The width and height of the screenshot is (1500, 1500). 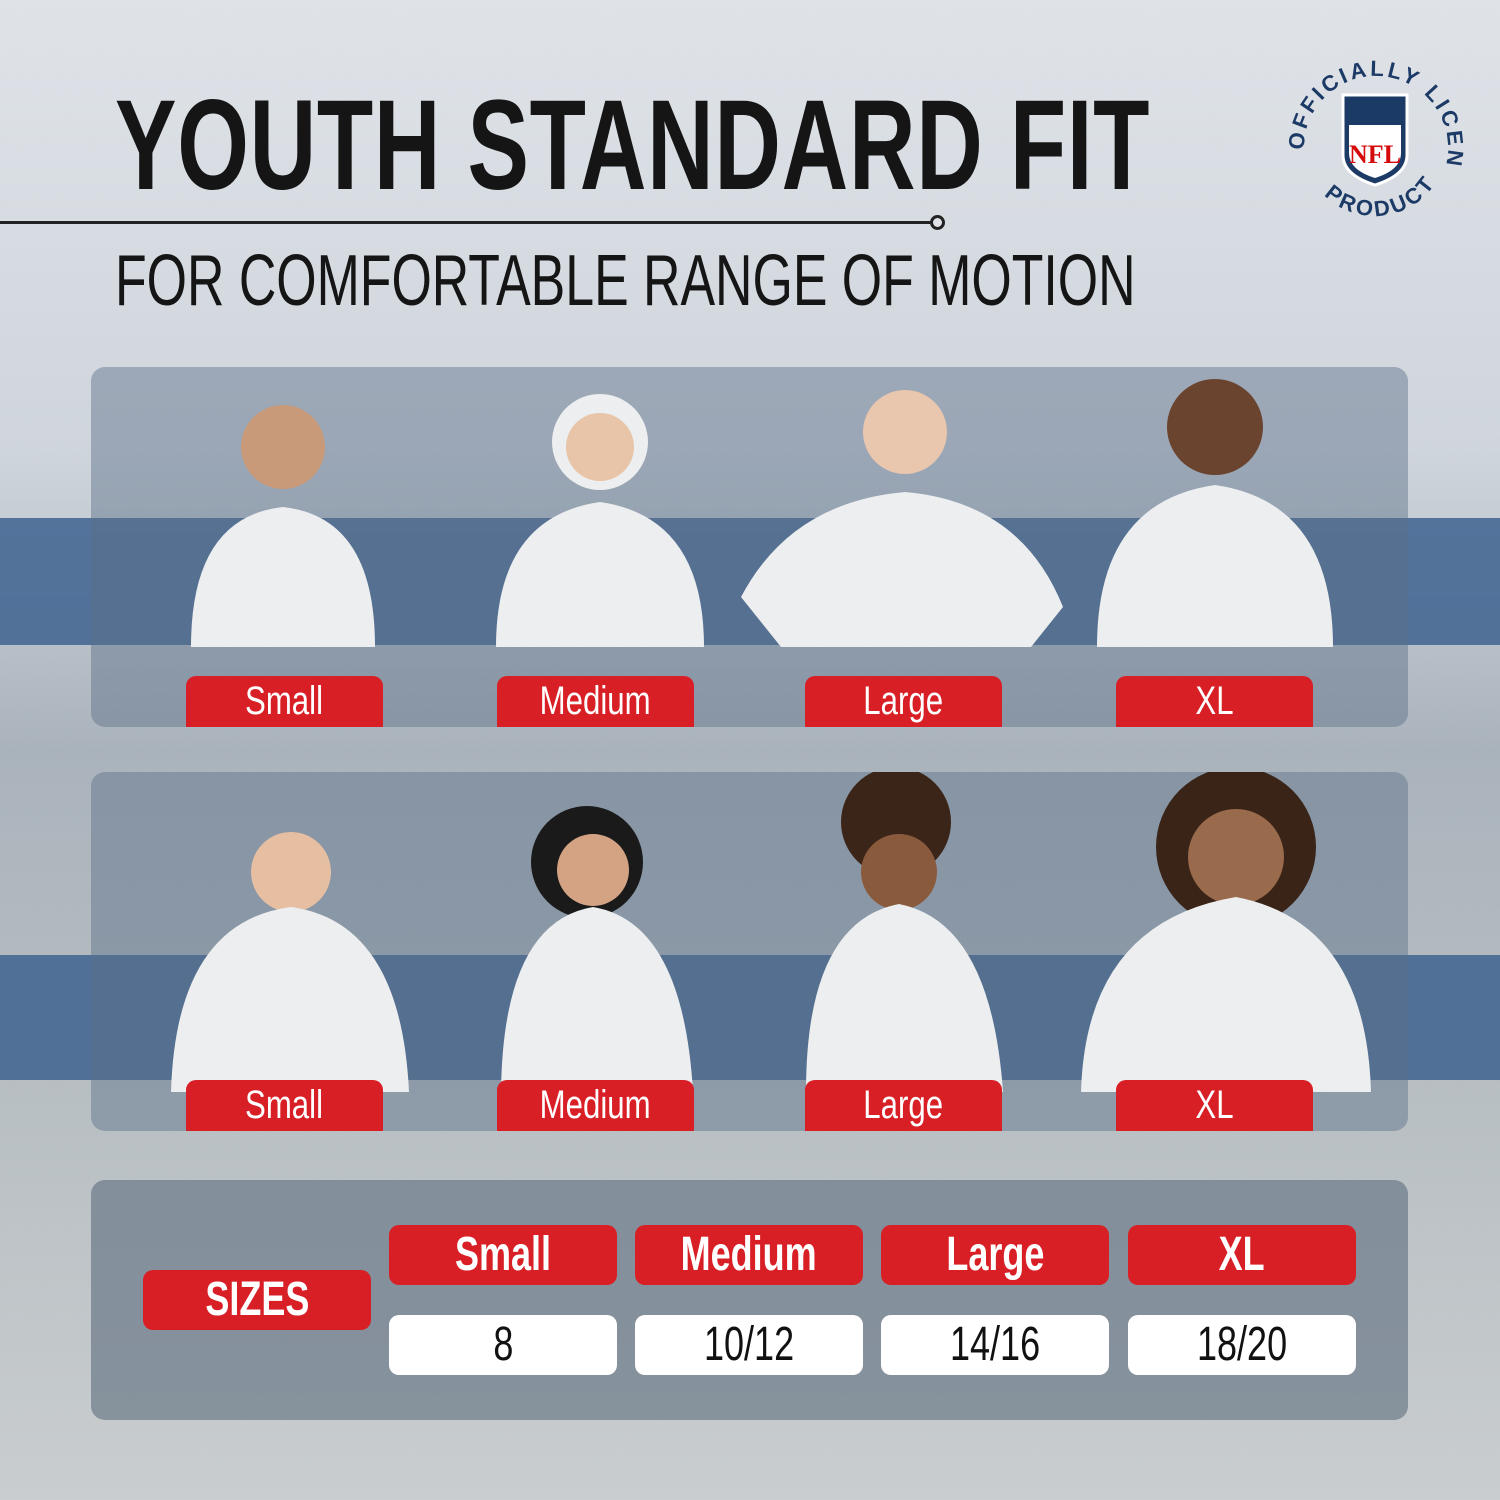 I want to click on divider, so click(x=467, y=222).